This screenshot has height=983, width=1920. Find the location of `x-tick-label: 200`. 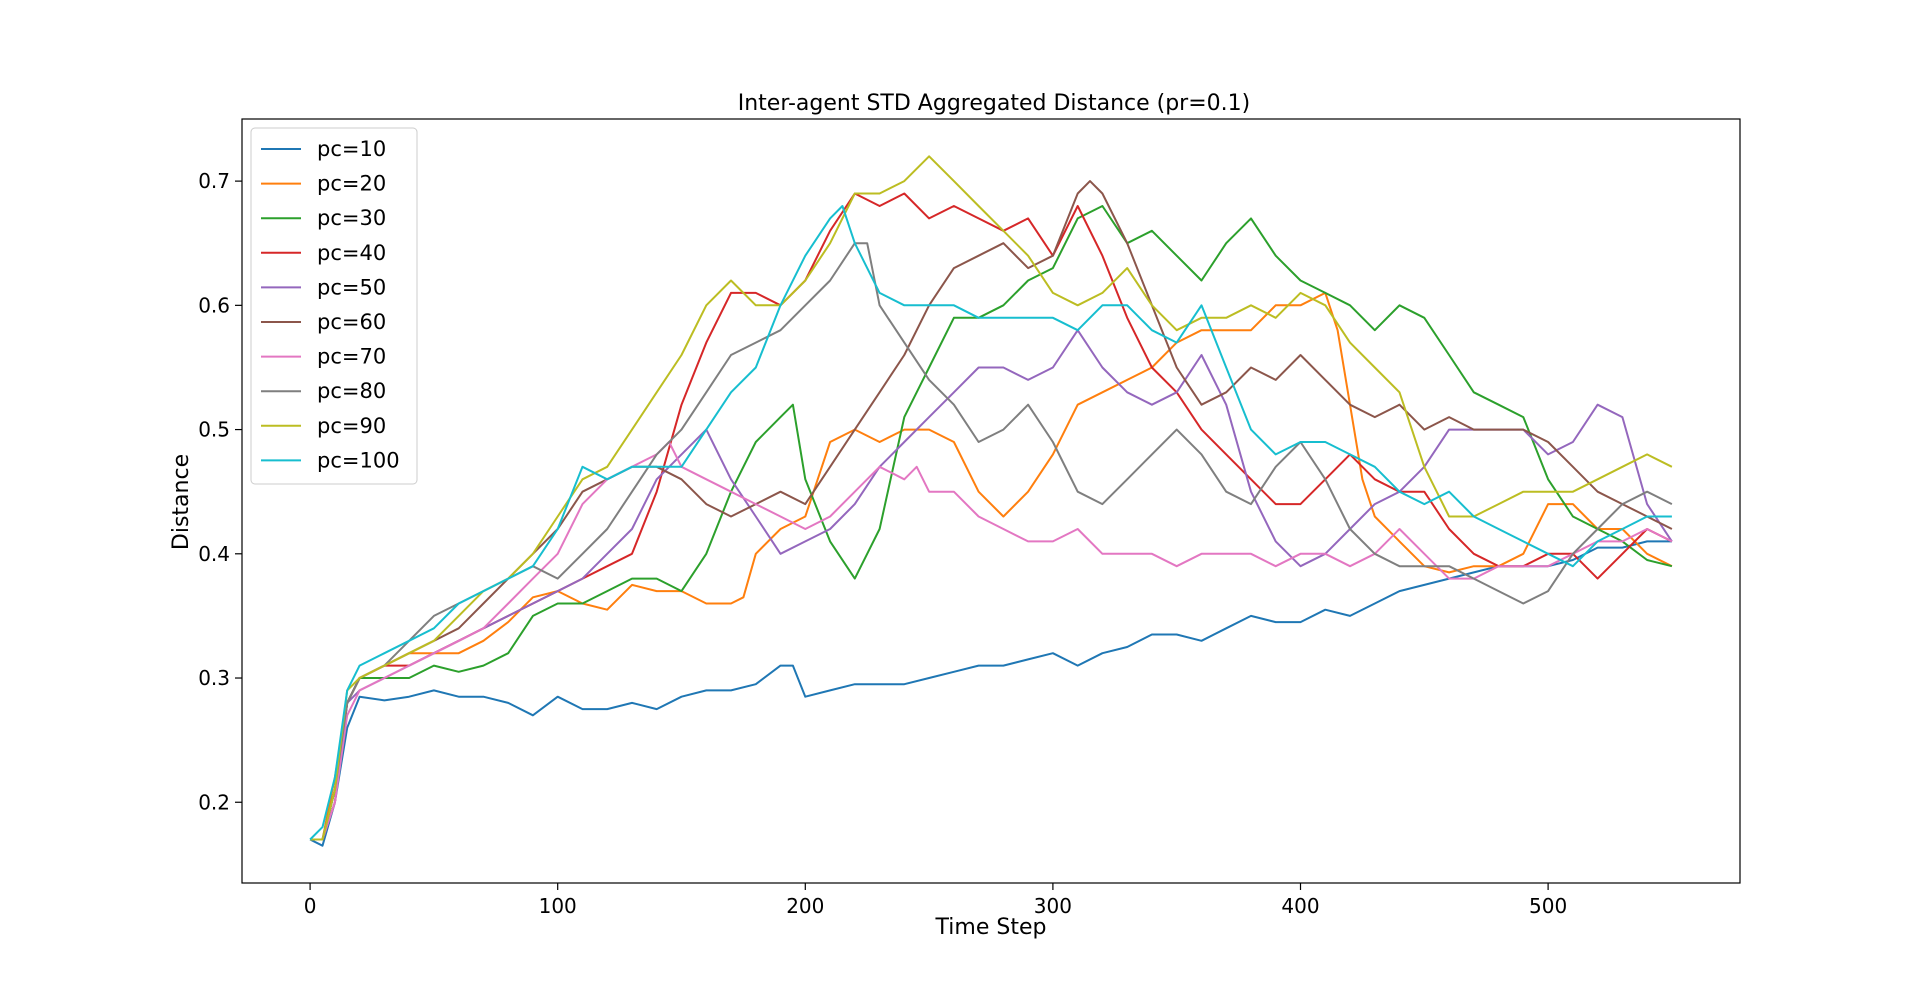

x-tick-label: 200 is located at coordinates (805, 906).